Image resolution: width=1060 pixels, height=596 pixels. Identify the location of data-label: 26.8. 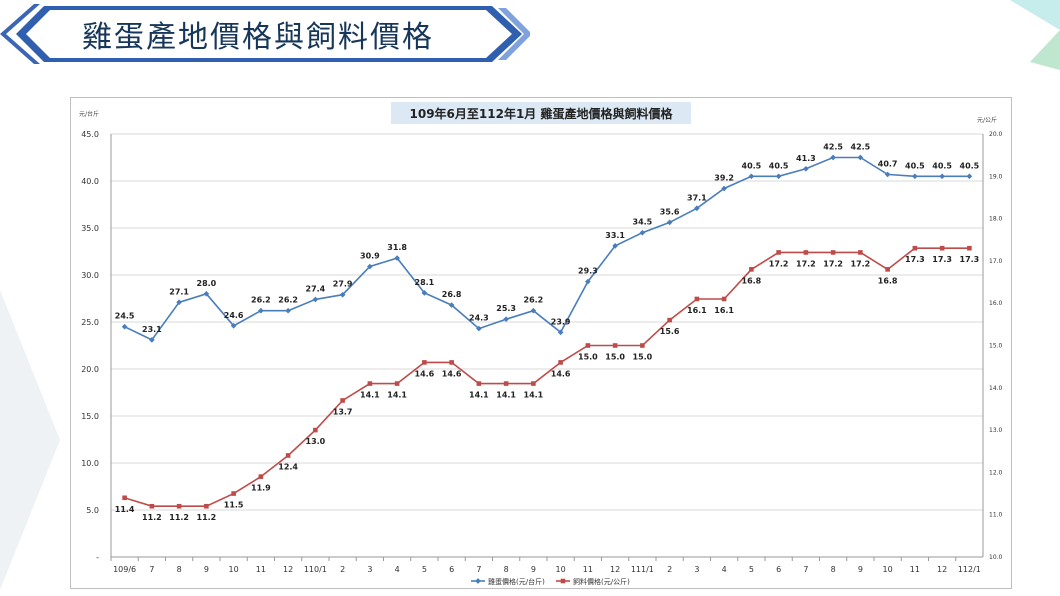
(452, 294).